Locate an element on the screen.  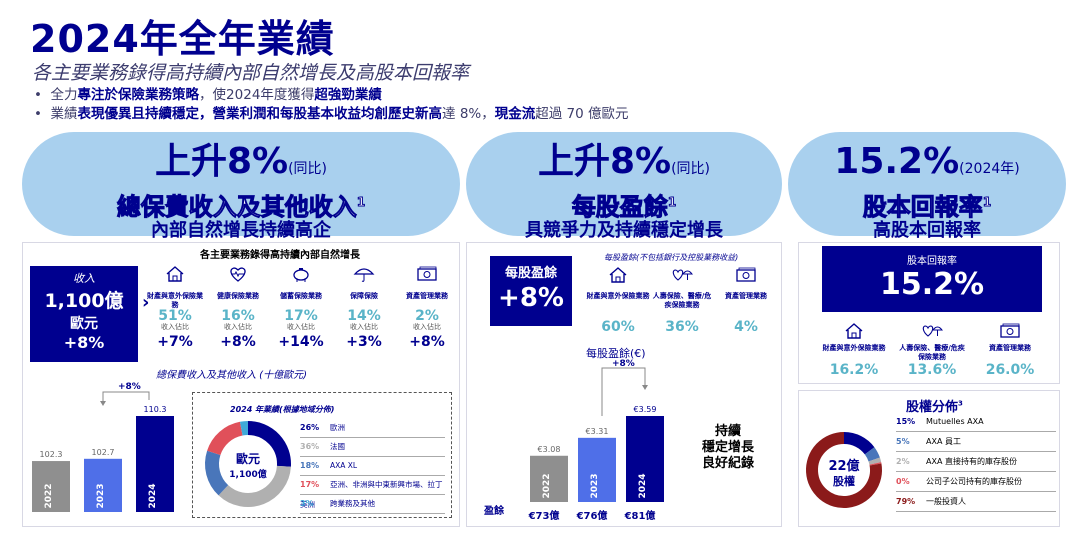
geo-legend-row: 26% 歐洲 is located at coordinates (372, 428).